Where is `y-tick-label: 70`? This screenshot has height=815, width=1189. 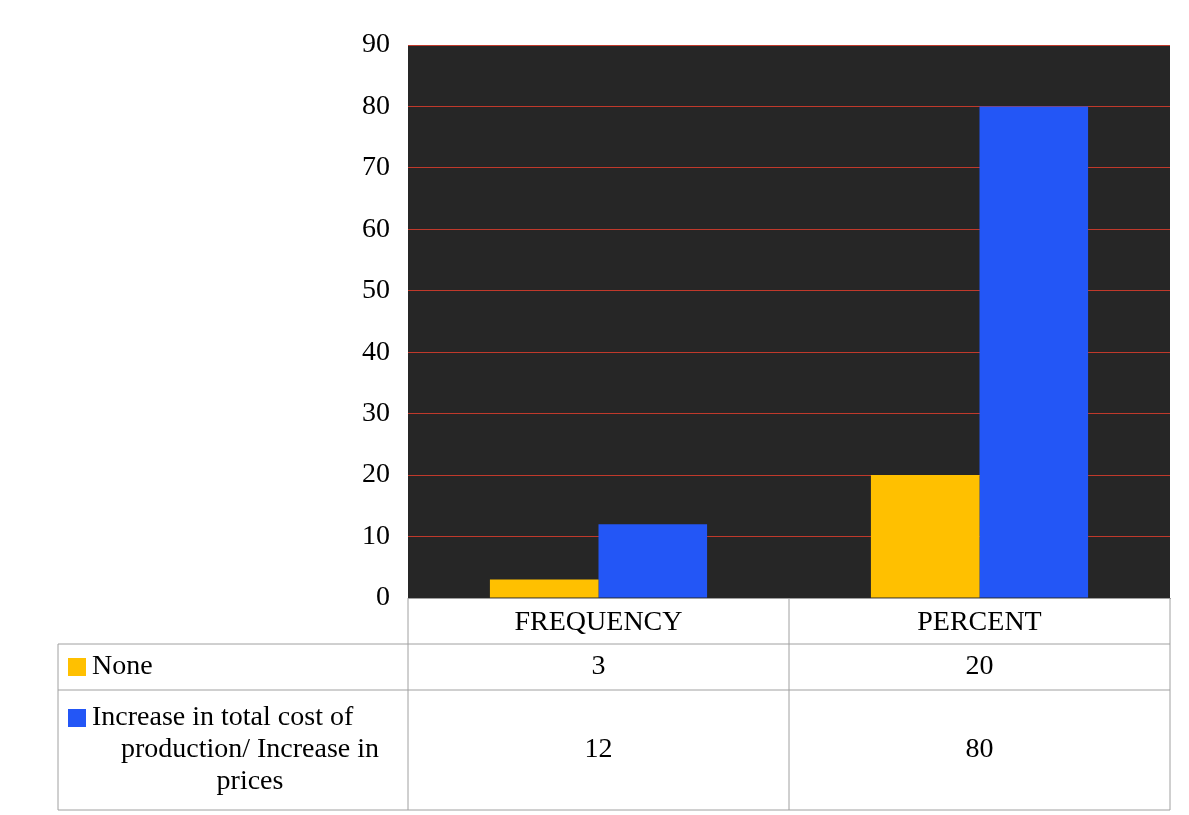
y-tick-label: 70 is located at coordinates (376, 166).